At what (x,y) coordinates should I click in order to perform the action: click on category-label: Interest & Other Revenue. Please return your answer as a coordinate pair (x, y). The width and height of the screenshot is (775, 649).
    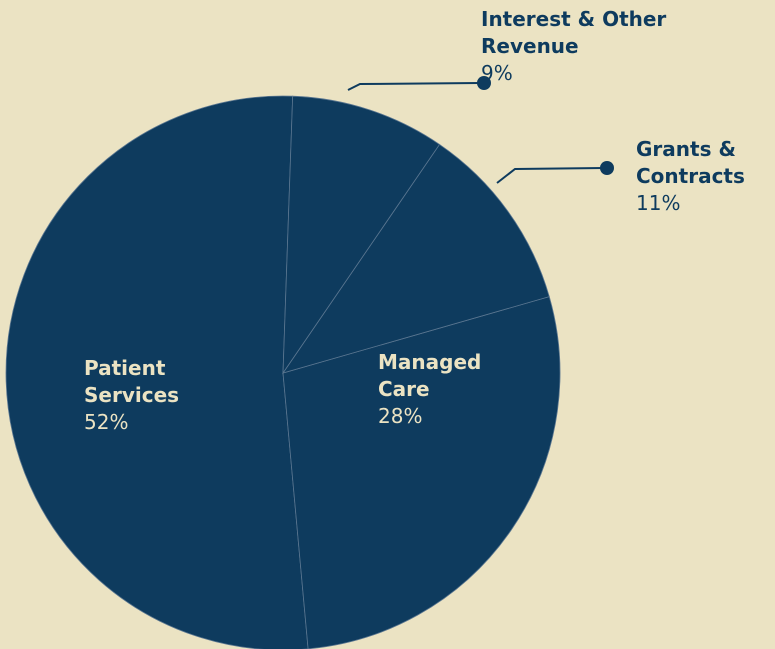
    Looking at the image, I should click on (574, 32).